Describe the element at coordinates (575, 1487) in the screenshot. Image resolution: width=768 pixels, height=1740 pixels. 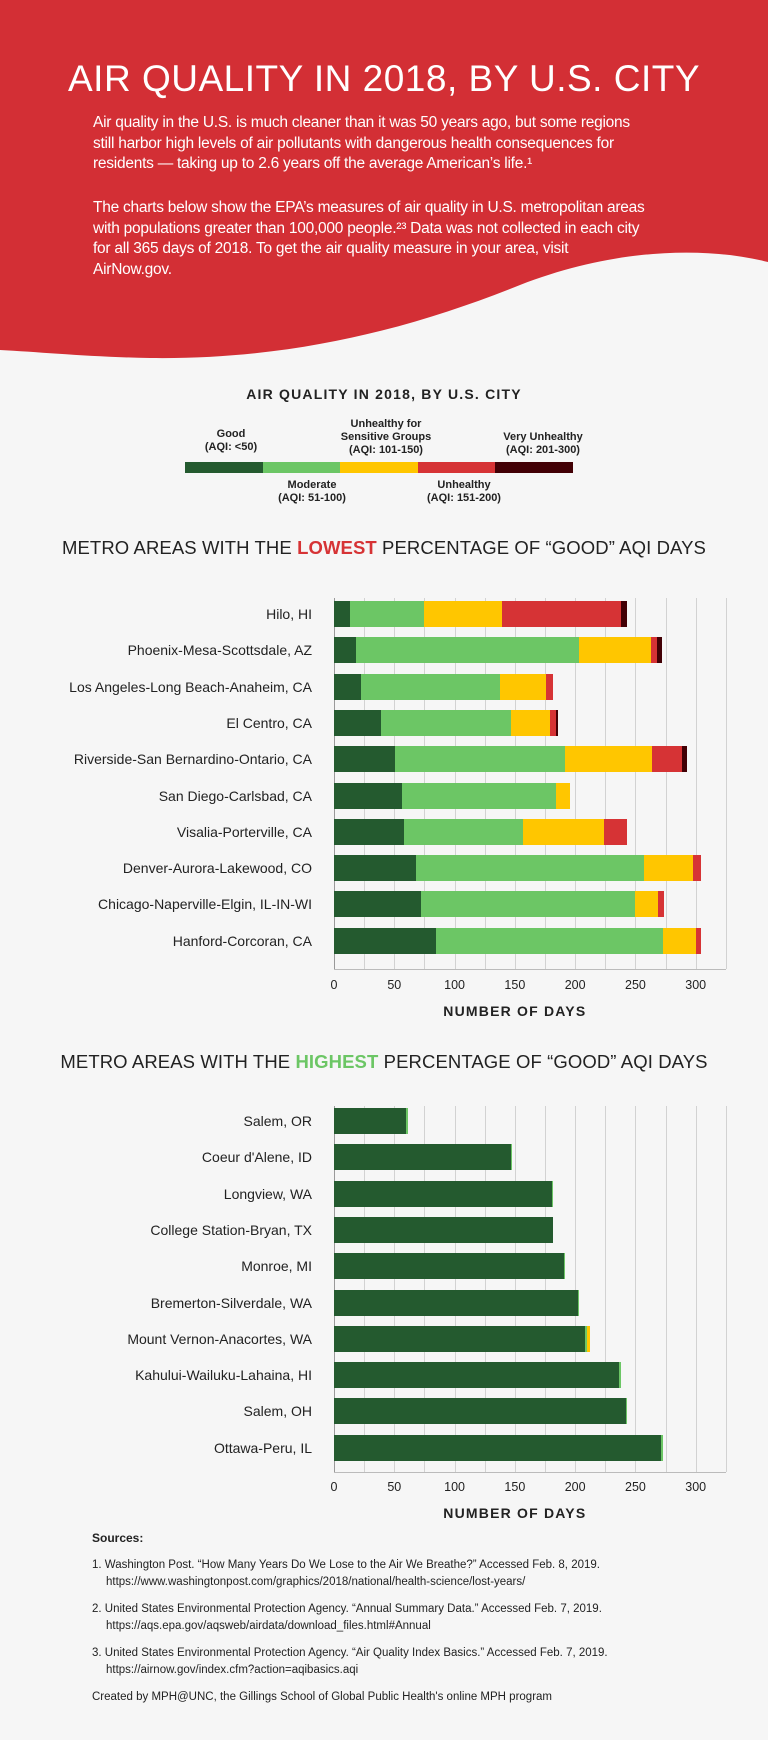
I see `x-tick-label: 200` at that location.